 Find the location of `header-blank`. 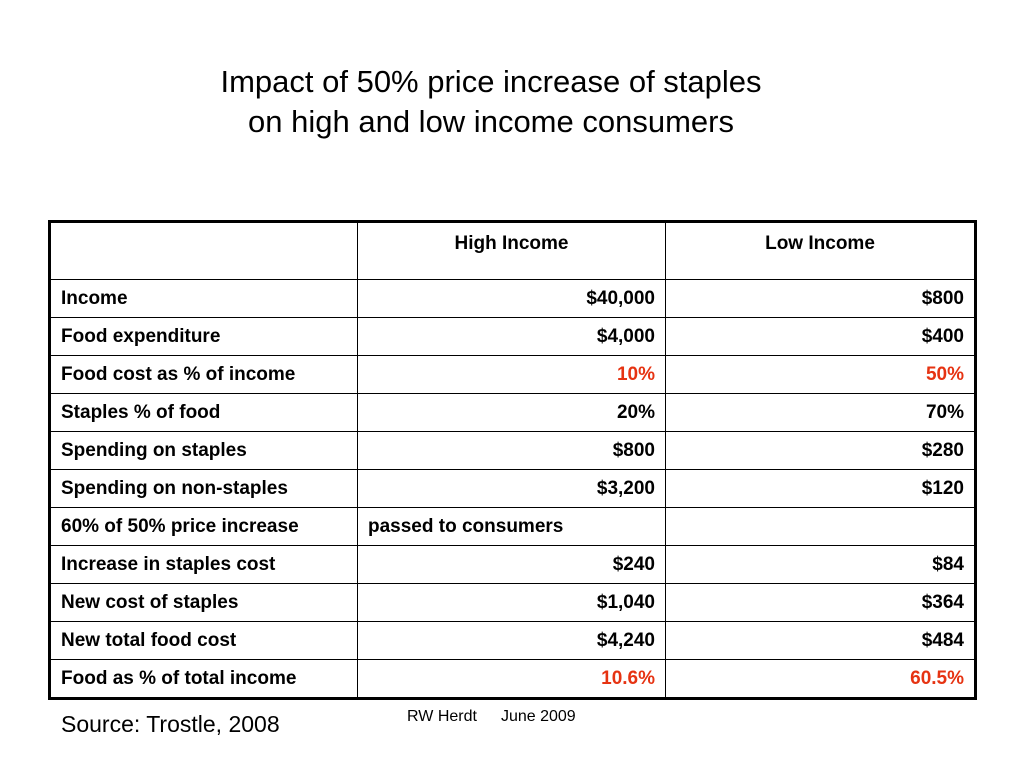

header-blank is located at coordinates (203, 250).